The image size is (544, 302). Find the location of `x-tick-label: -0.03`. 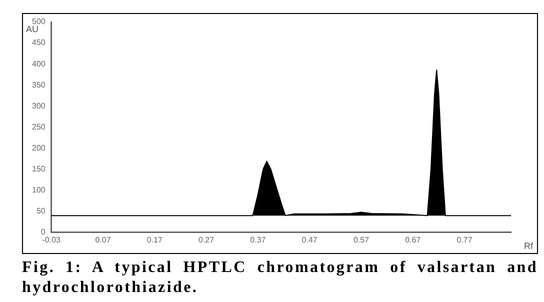

x-tick-label: -0.03 is located at coordinates (52, 239).